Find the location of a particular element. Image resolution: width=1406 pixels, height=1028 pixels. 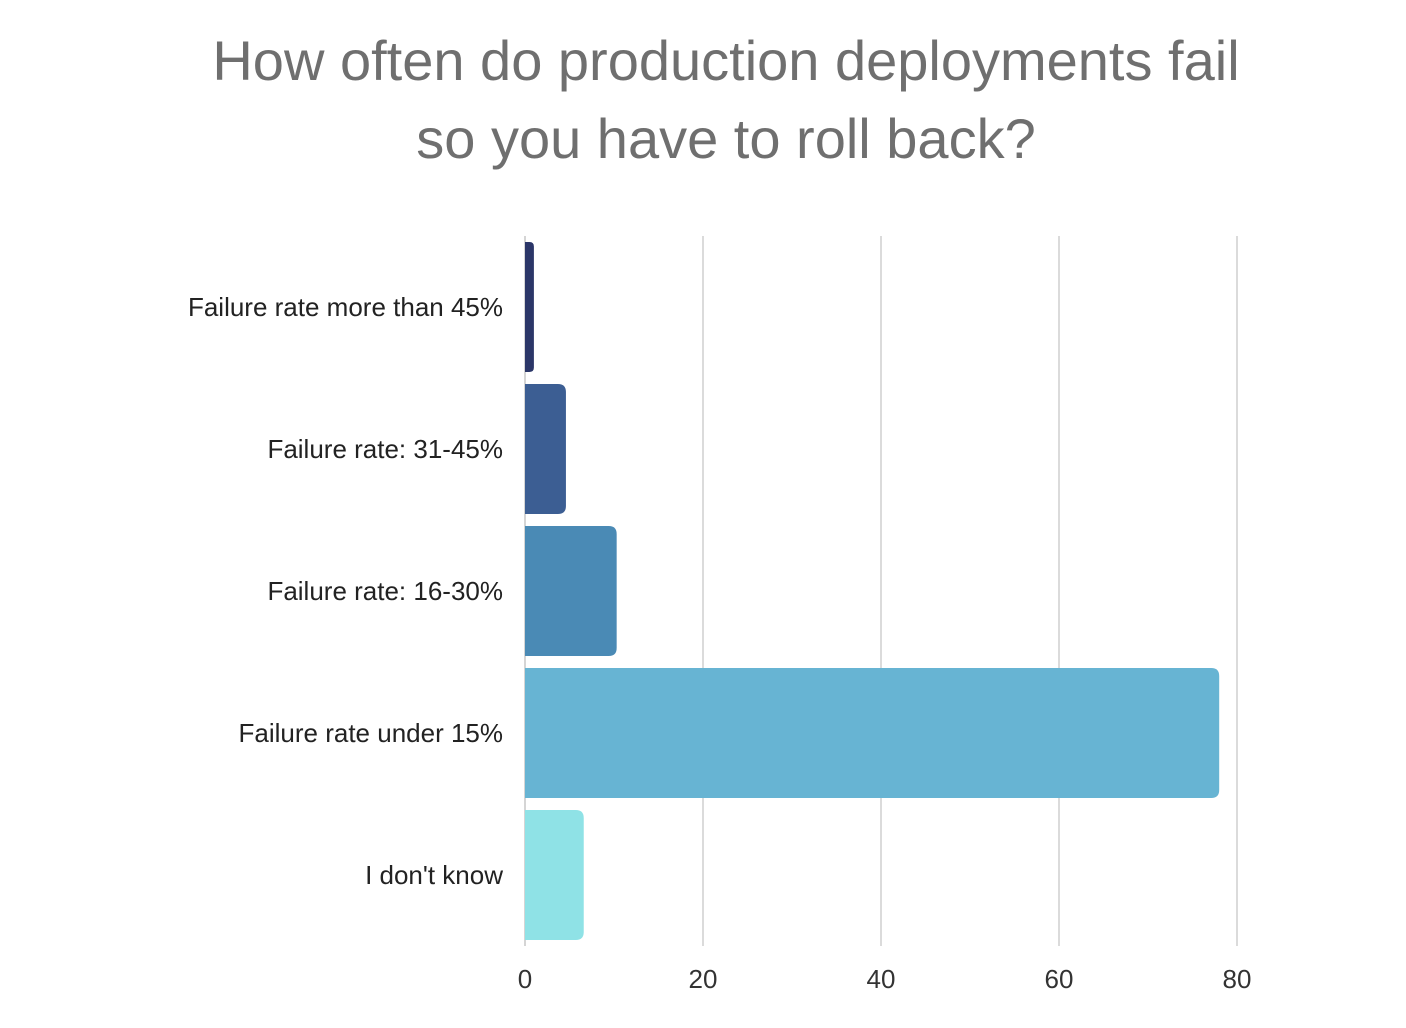

category-label: Failure rate: 16-30% is located at coordinates (385, 591).